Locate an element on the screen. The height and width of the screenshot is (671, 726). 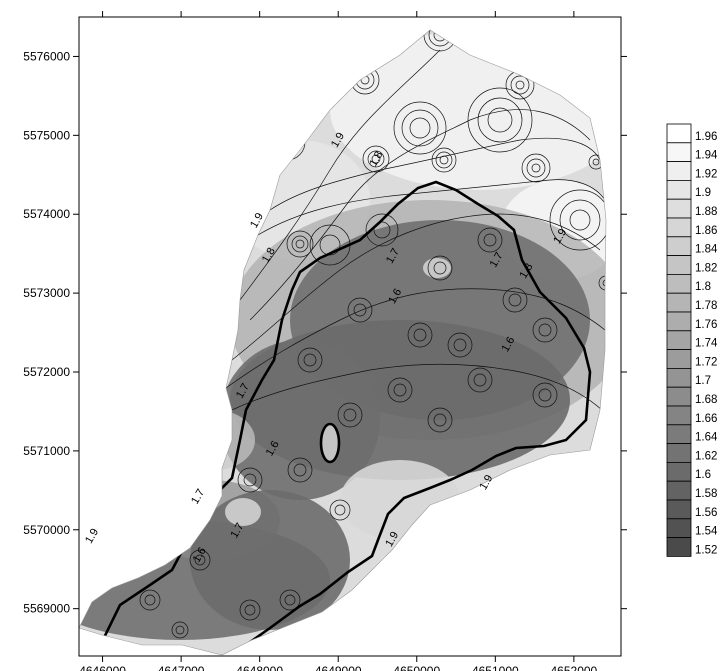
legend-label: 1.96 is located at coordinates (706, 137).